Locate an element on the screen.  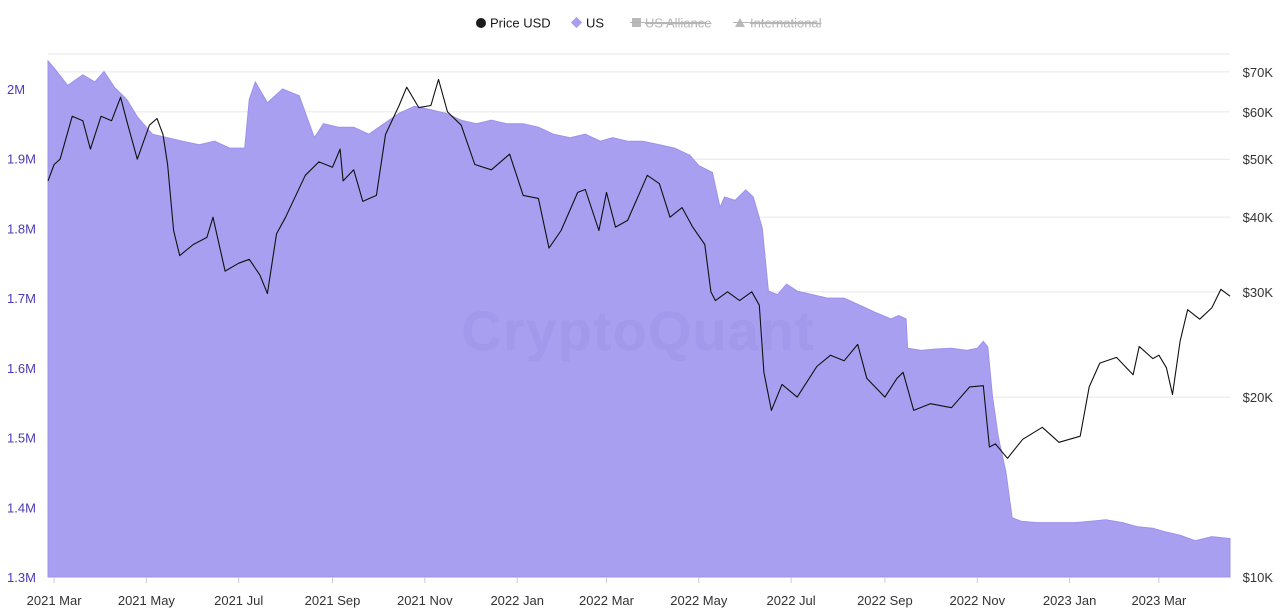
y-right-tick-label: $70K is located at coordinates (1258, 72).